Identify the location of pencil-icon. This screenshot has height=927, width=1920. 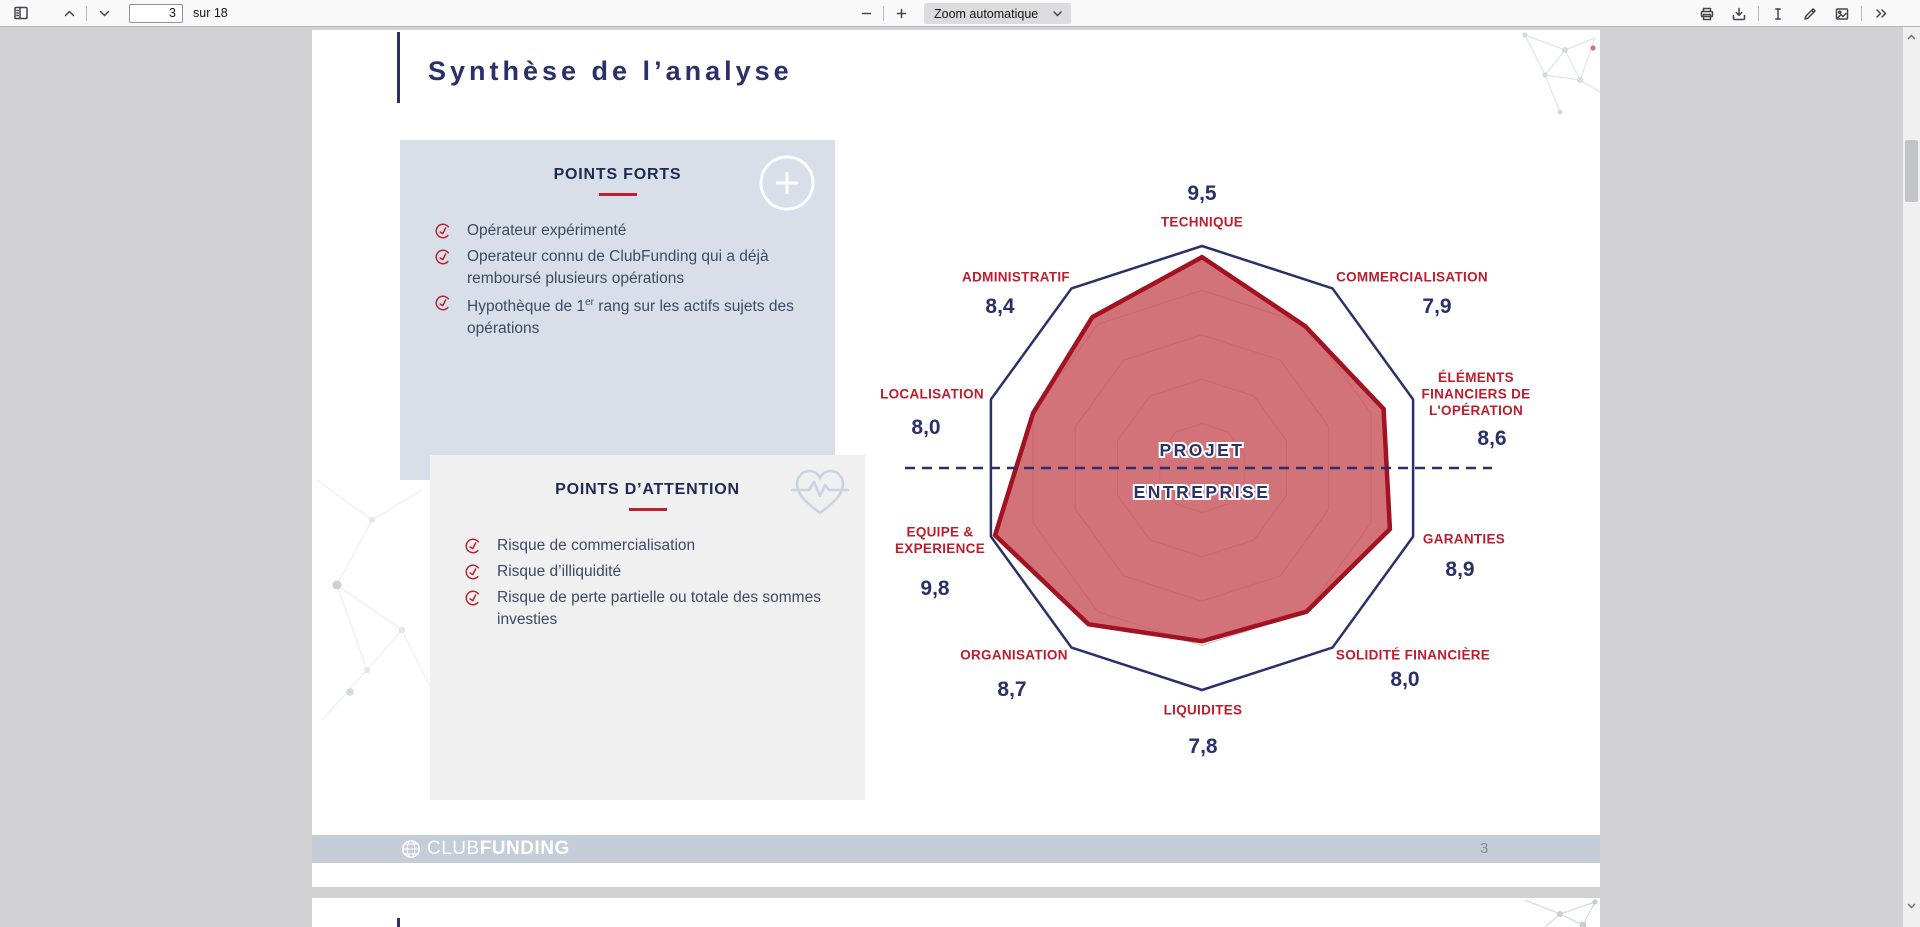
(1810, 13).